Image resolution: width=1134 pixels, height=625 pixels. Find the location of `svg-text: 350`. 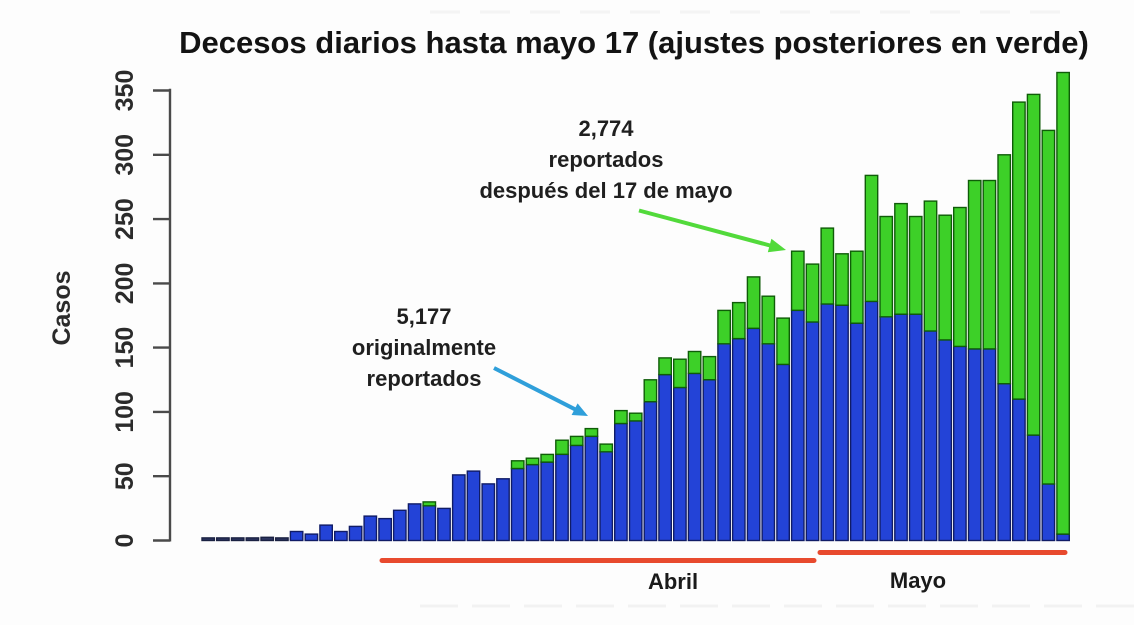

svg-text: 350 is located at coordinates (125, 91).